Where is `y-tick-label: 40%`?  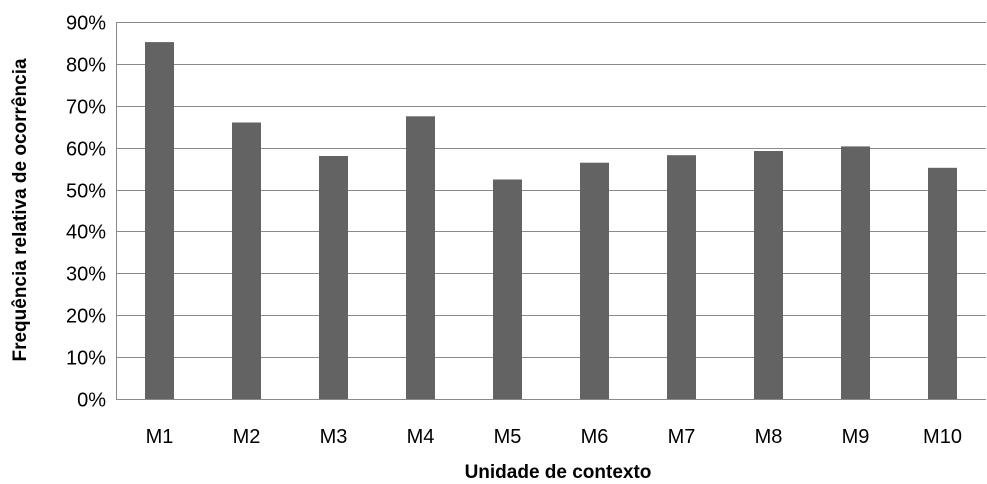
y-tick-label: 40% is located at coordinates (86, 233).